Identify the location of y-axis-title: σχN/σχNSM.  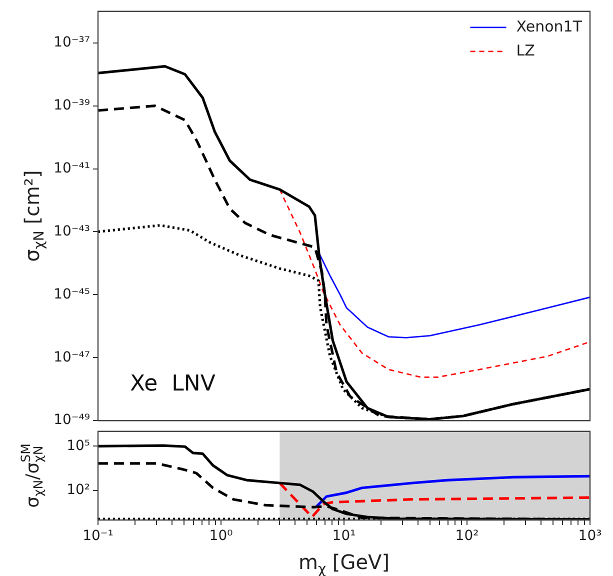
(32, 475).